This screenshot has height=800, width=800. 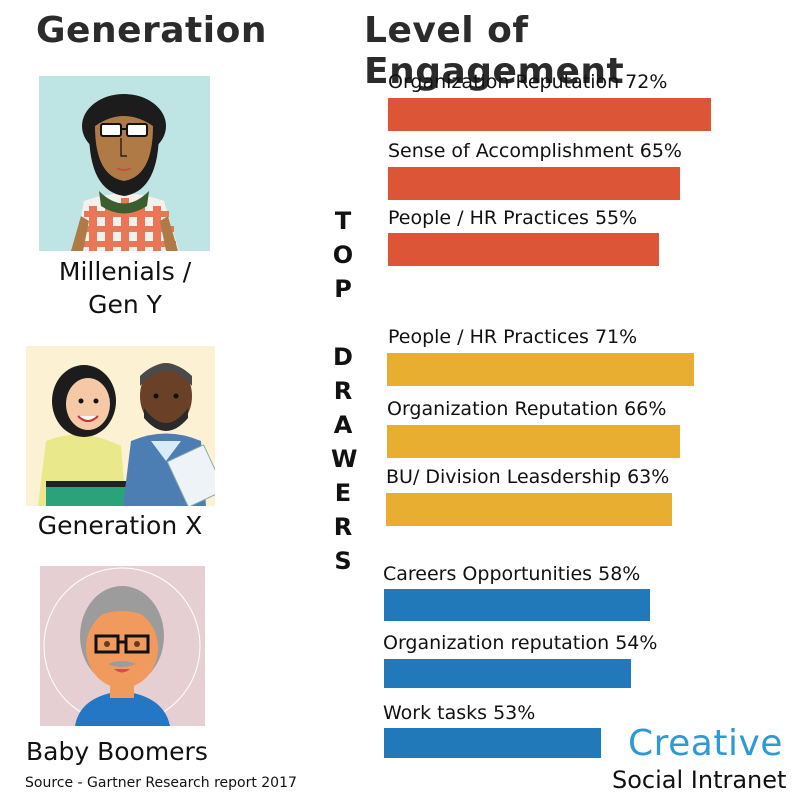 I want to click on boomer-illustration-icon, so click(x=122, y=646).